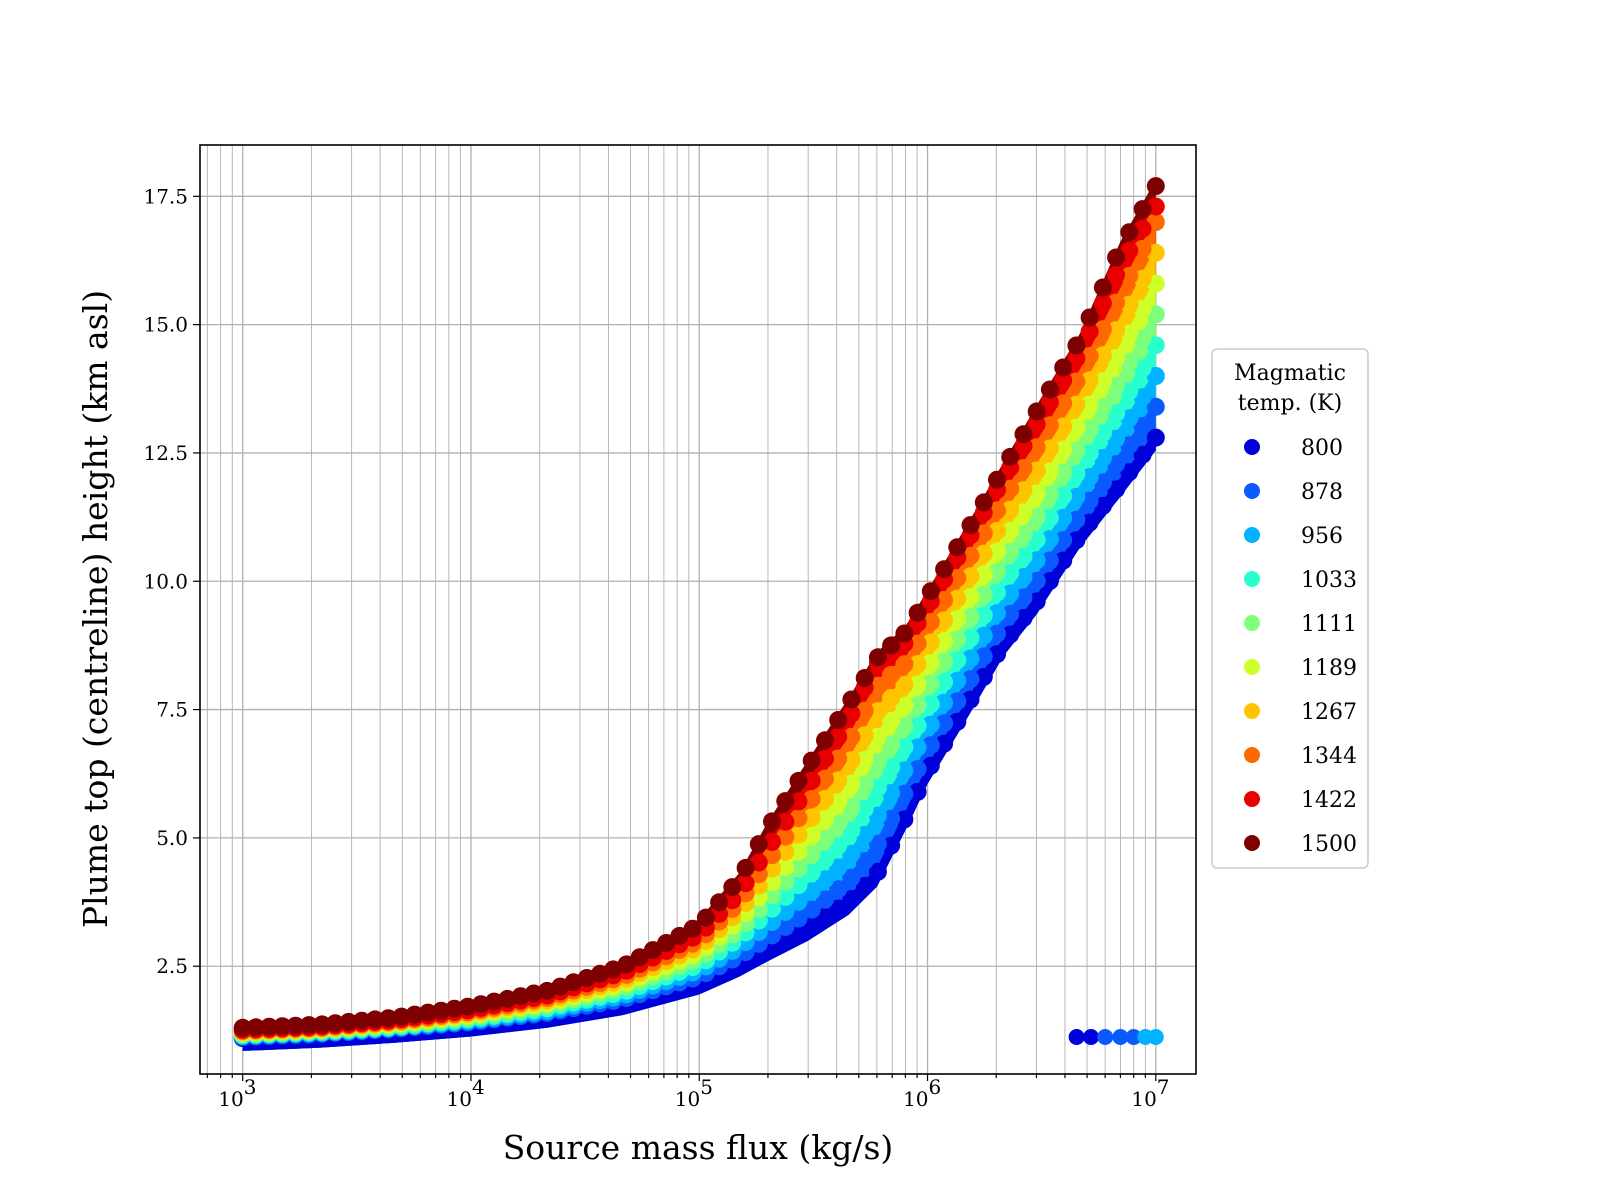 This screenshot has height=1200, width=1600. Describe the element at coordinates (478, 1087) in the screenshot. I see `x-tick-exponent: 4` at that location.